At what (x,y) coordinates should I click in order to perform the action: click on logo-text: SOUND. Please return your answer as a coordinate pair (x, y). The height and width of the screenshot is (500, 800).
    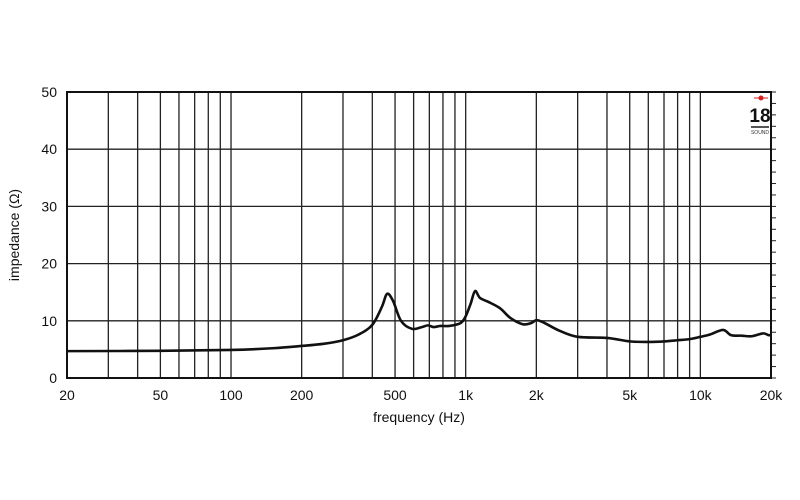
    Looking at the image, I should click on (760, 133).